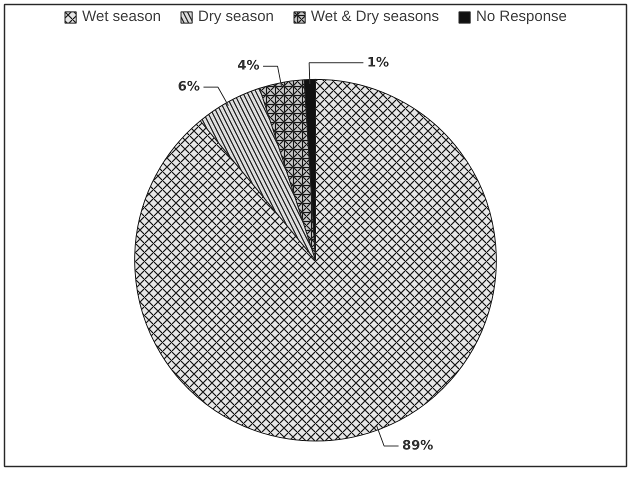 The image size is (638, 481). Describe the element at coordinates (378, 62) in the screenshot. I see `data-label: 1%` at that location.